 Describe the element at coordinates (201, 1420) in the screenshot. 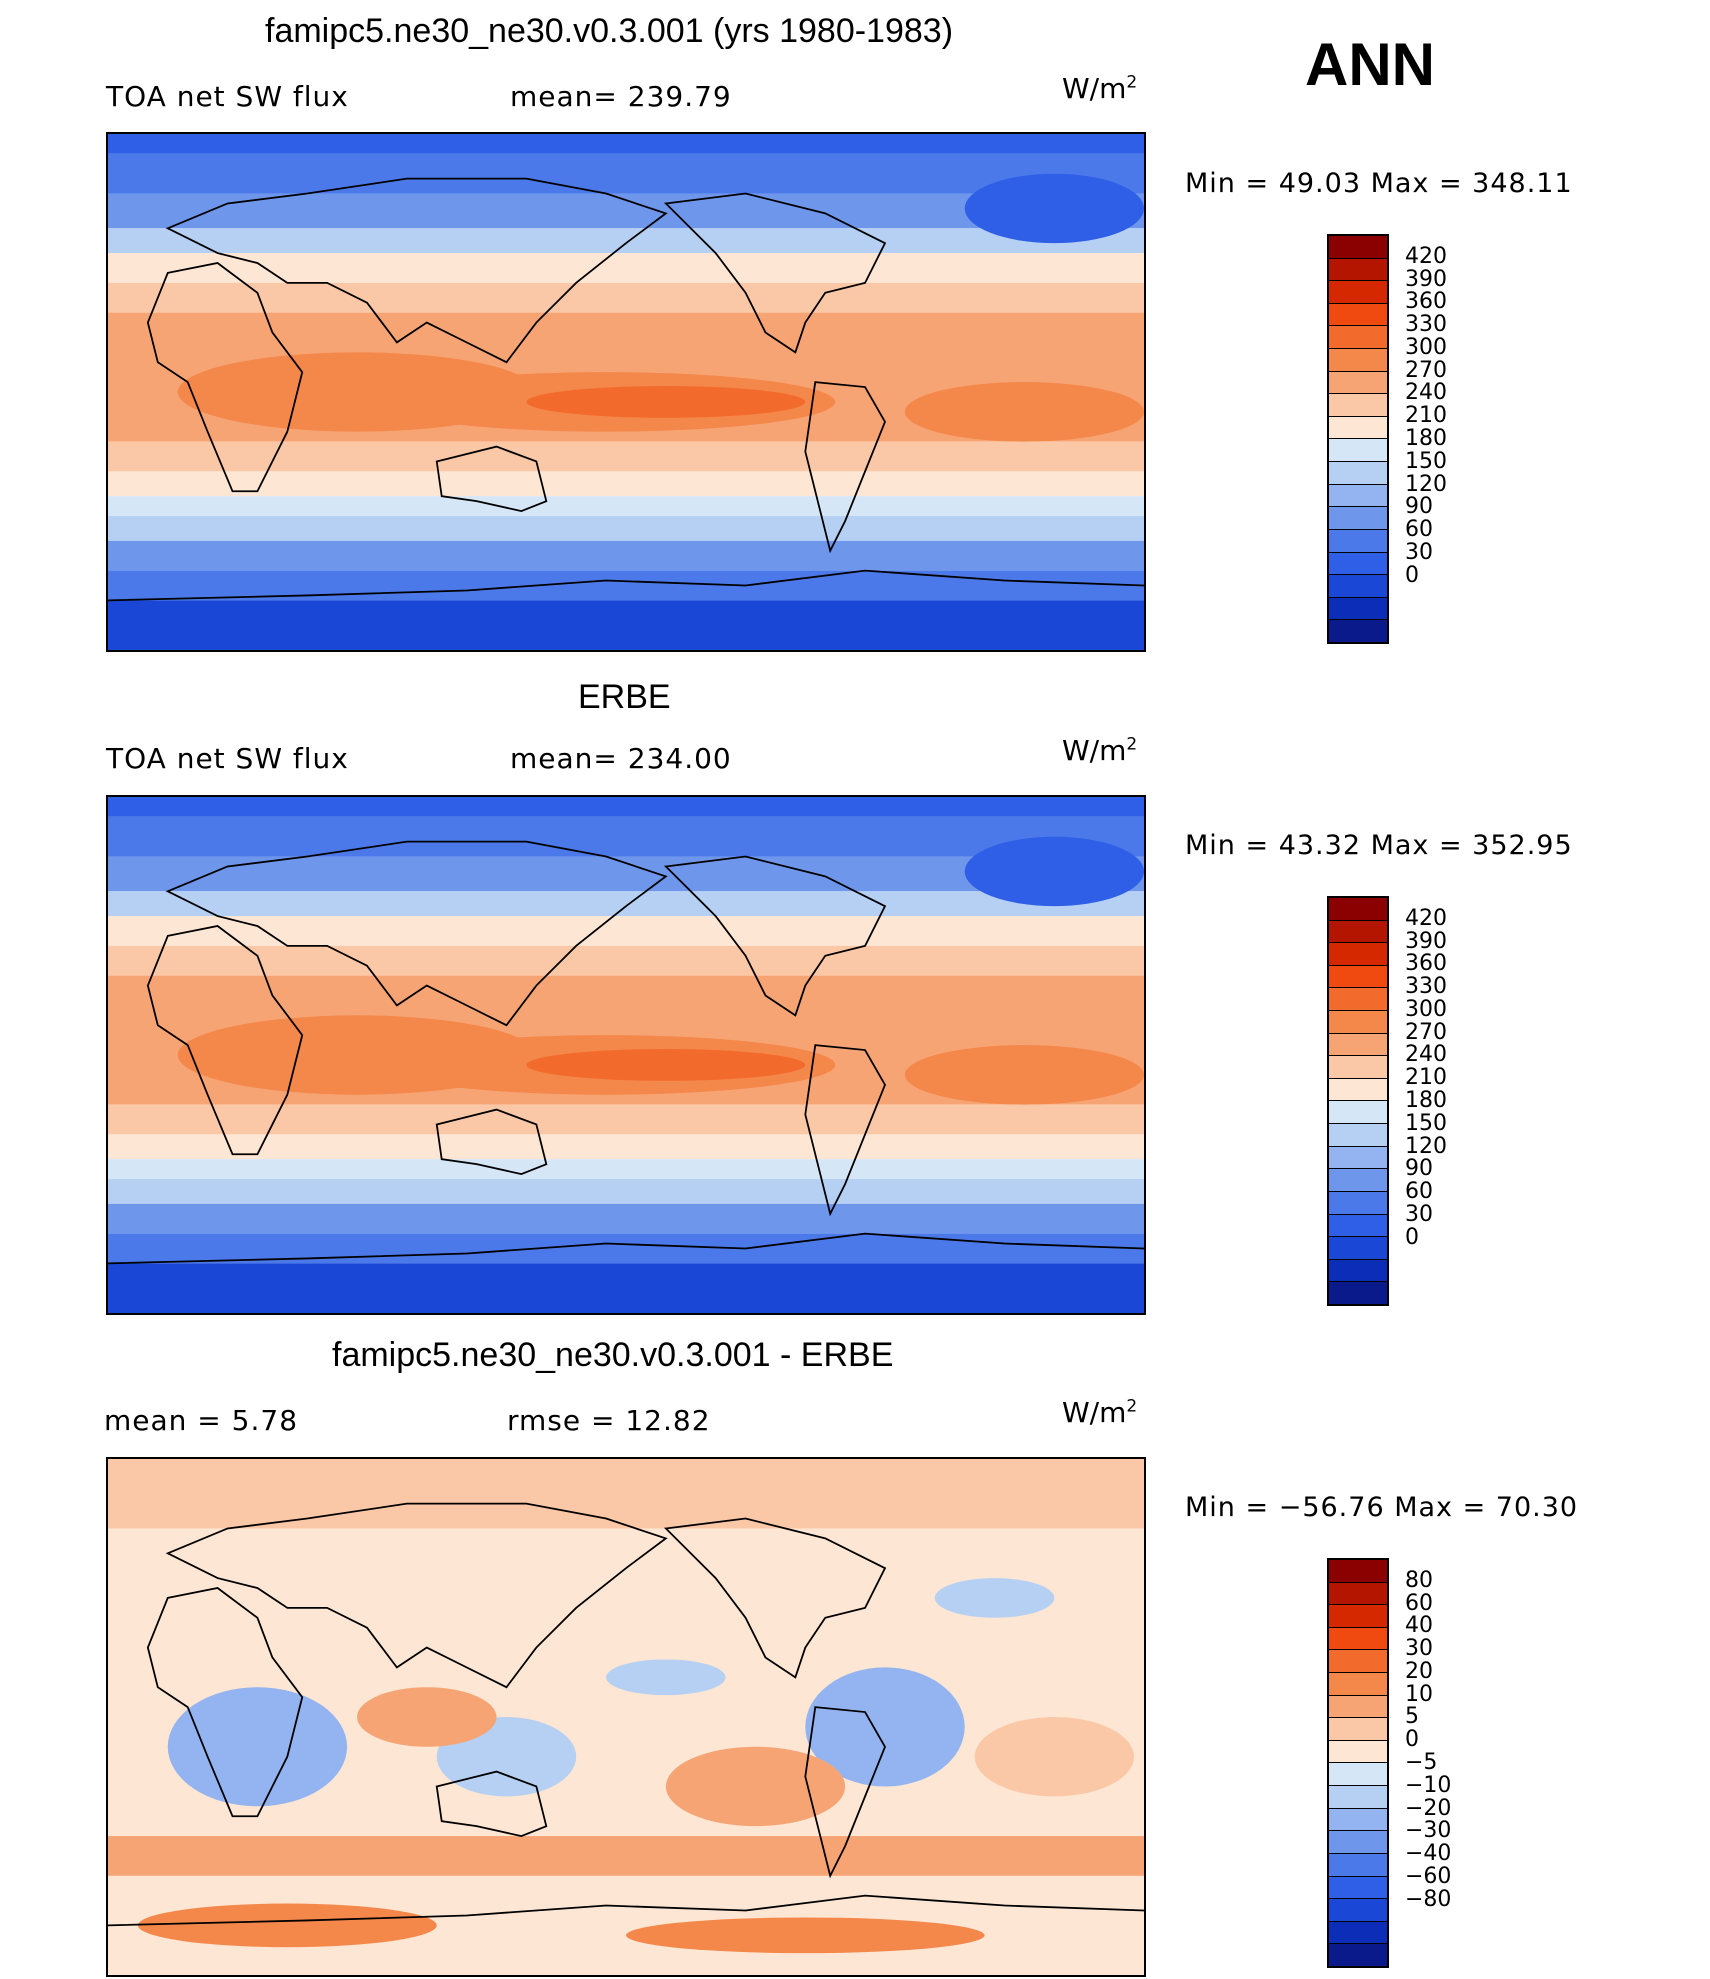

I see `panel3-mean-label: mean = 5.78` at that location.